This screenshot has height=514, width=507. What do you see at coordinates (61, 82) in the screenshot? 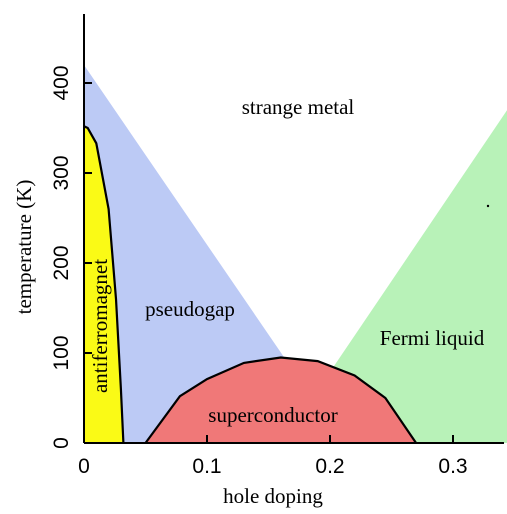
I see `y-tick-label: 400` at bounding box center [61, 82].